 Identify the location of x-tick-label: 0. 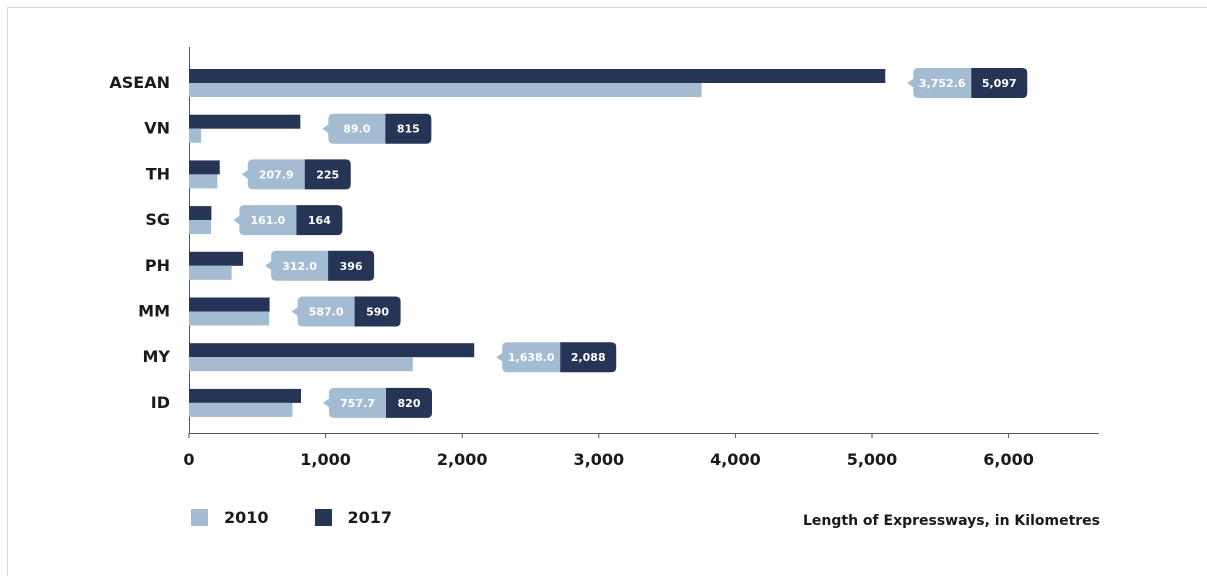
(188, 459).